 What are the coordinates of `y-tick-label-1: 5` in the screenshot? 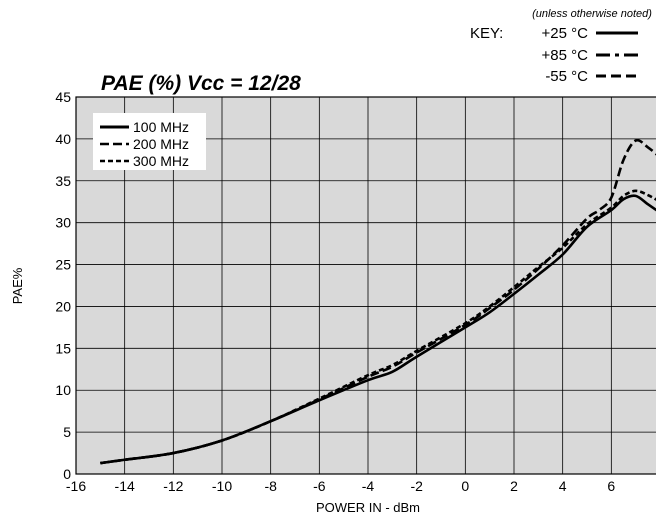 It's located at (67, 432).